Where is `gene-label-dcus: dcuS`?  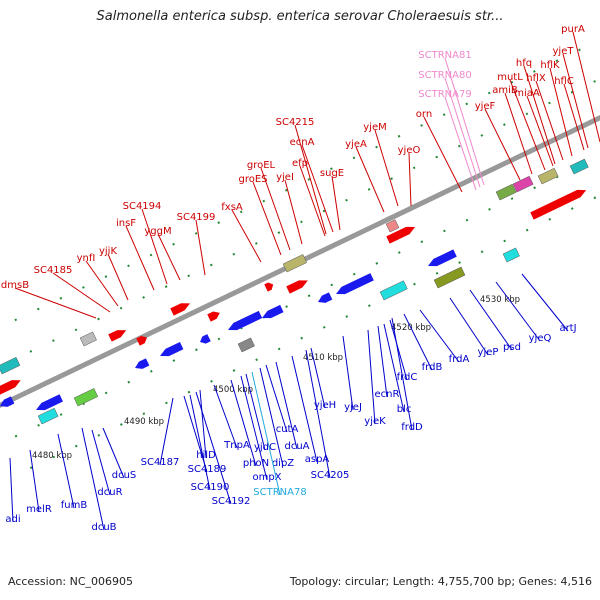 gene-label-dcus: dcuS is located at coordinates (124, 475).